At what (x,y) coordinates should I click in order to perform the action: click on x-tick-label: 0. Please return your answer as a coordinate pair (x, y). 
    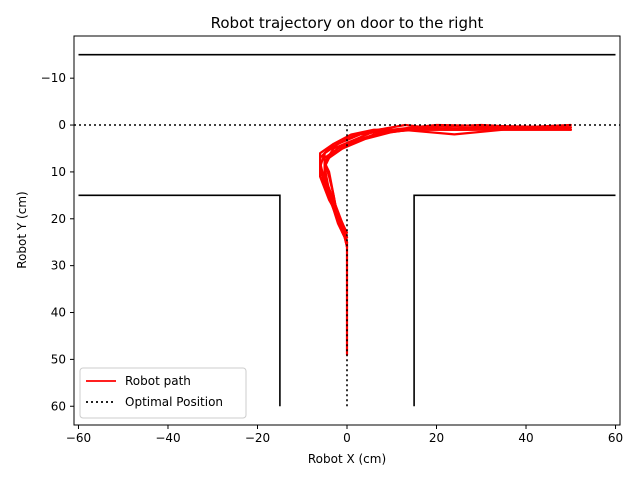
    Looking at the image, I should click on (347, 438).